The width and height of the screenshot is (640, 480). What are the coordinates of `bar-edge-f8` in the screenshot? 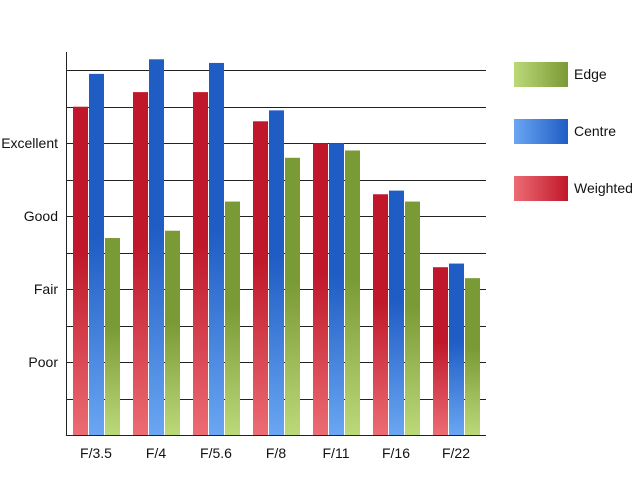 It's located at (292, 296).